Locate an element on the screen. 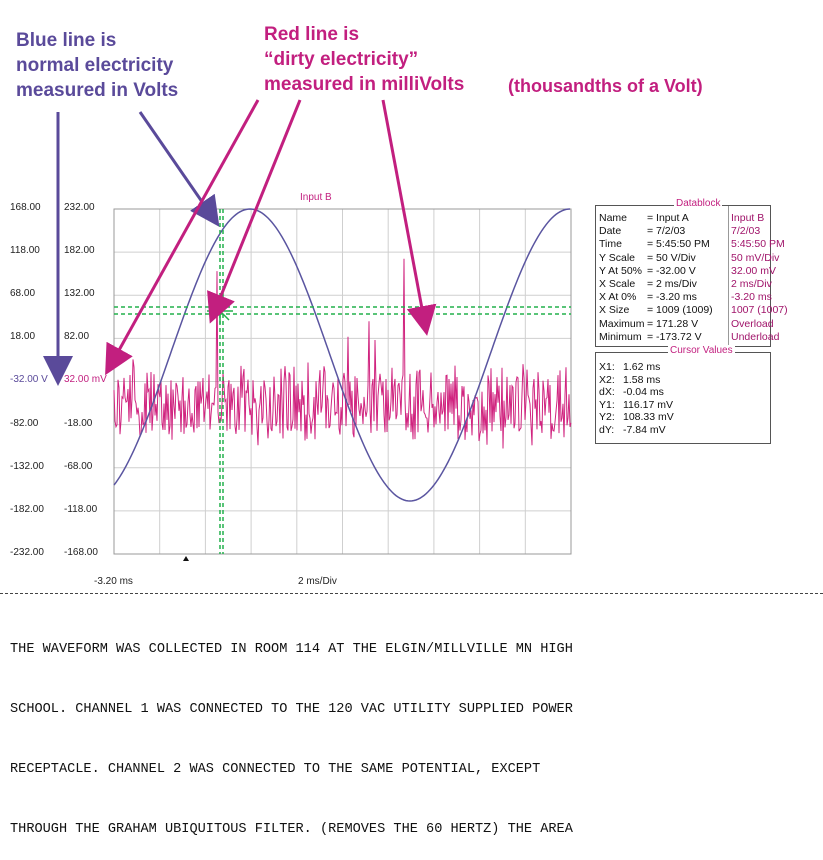 This screenshot has width=823, height=860. datablock-input-b: 2 ms/Div is located at coordinates (751, 284).